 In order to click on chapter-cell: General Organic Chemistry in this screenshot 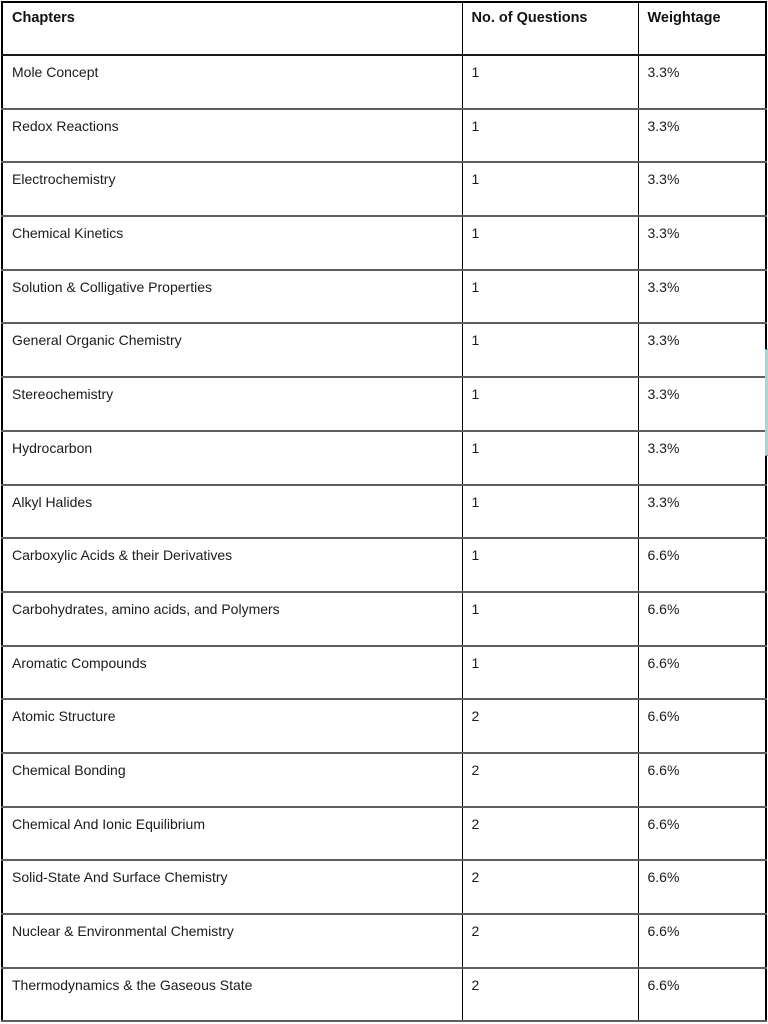, I will do `click(232, 350)`.